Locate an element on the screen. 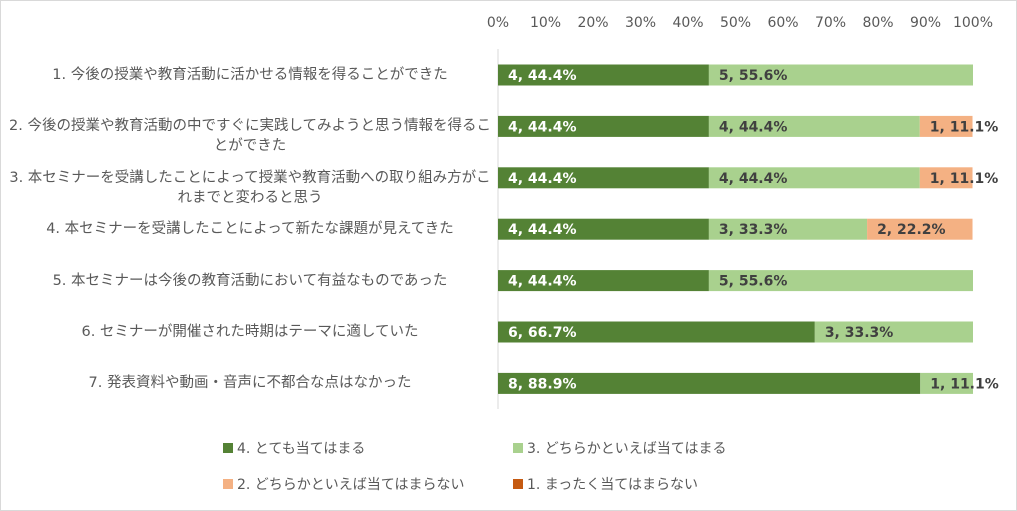 This screenshot has height=511, width=1017. y-tick-label: 1. 今後の授業や教育活動に活かせる情報を得ることができた is located at coordinates (250, 75).